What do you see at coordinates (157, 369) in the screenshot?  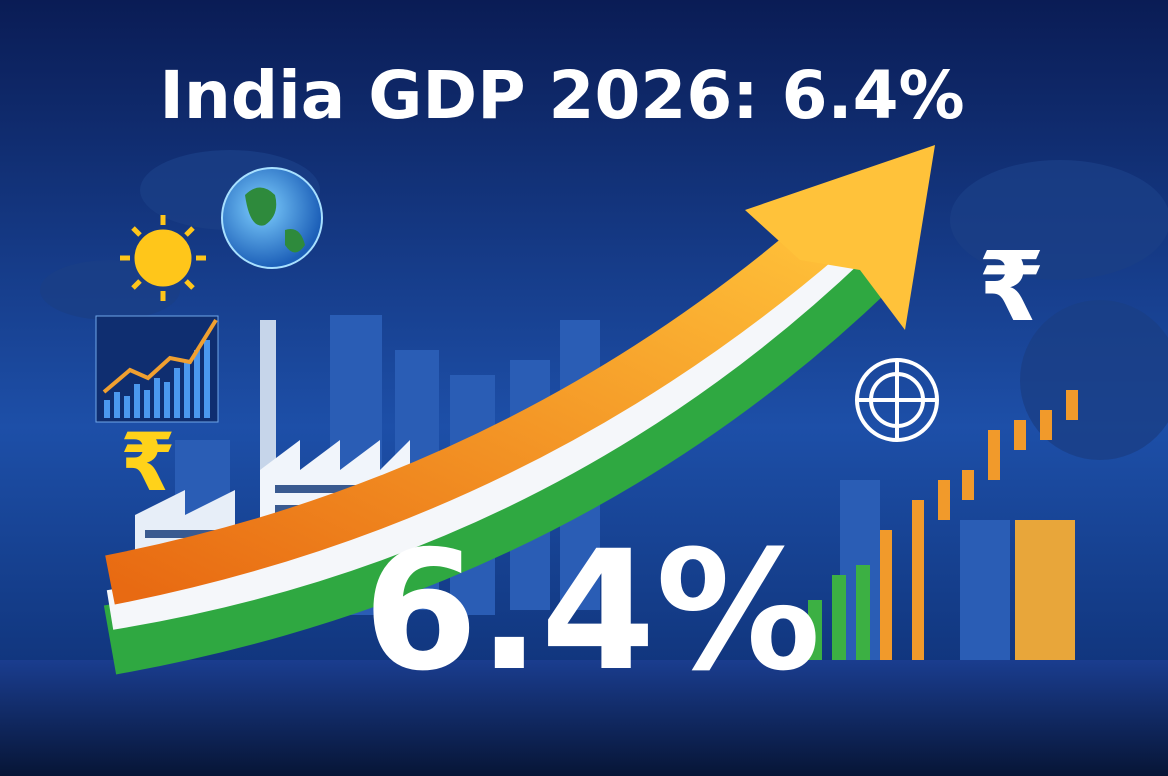 I see `mini-chart` at bounding box center [157, 369].